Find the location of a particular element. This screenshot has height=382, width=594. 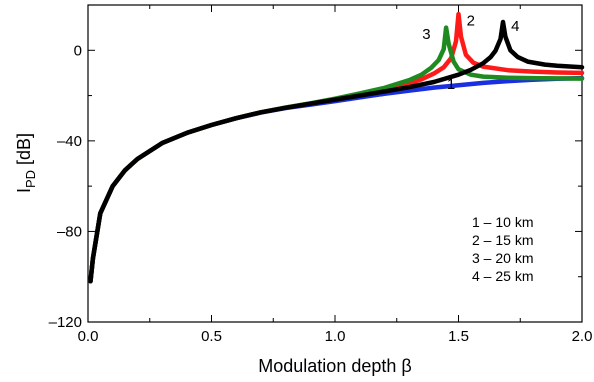

x-tick-label: 1.0 is located at coordinates (335, 336).